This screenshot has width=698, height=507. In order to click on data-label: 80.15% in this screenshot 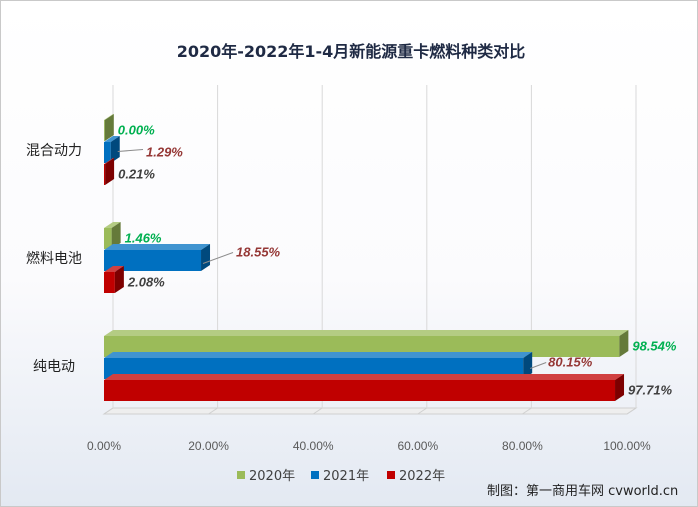, I will do `click(570, 362)`.